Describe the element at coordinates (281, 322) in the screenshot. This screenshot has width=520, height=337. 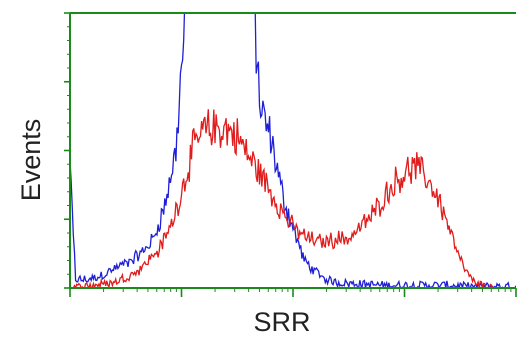
I see `x-axis-label: SRR` at that location.